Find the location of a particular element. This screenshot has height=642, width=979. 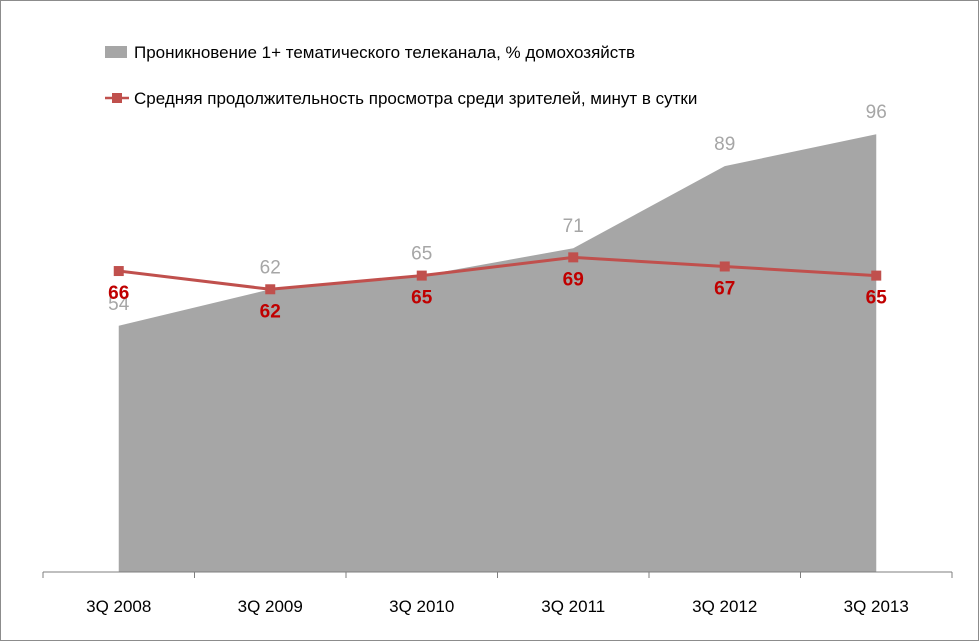

x-tick-label: 3Q 2011 is located at coordinates (573, 606).